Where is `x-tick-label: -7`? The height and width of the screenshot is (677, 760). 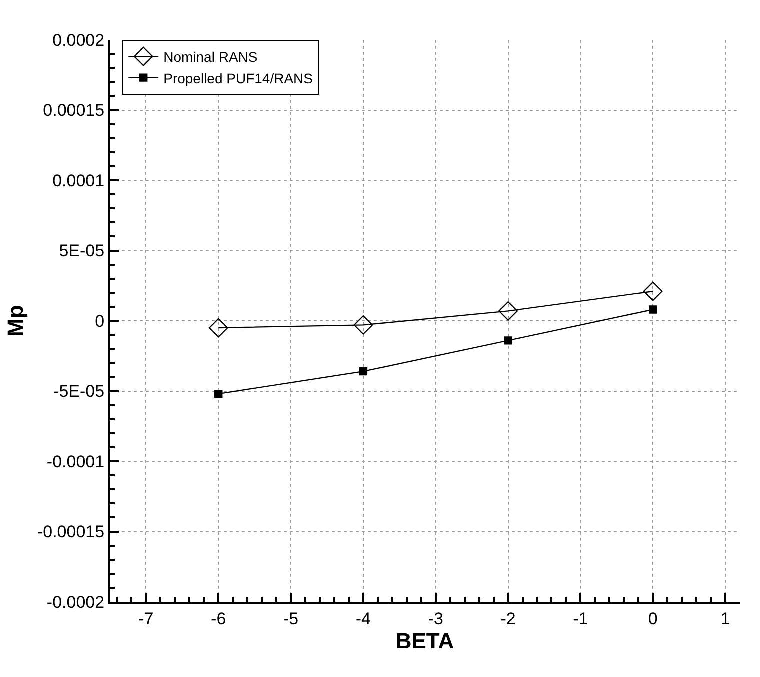
x-tick-label: -7 is located at coordinates (146, 618).